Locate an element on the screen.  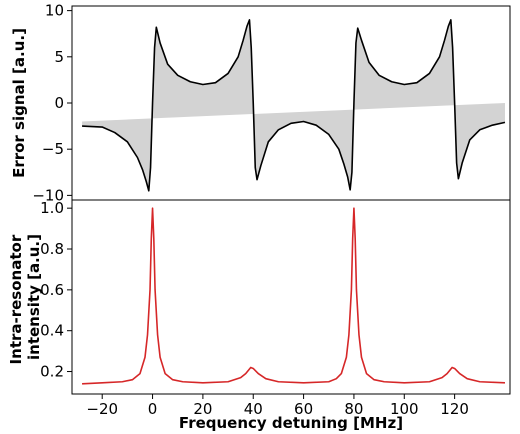
x-tick-label: 40 is located at coordinates (253, 409).